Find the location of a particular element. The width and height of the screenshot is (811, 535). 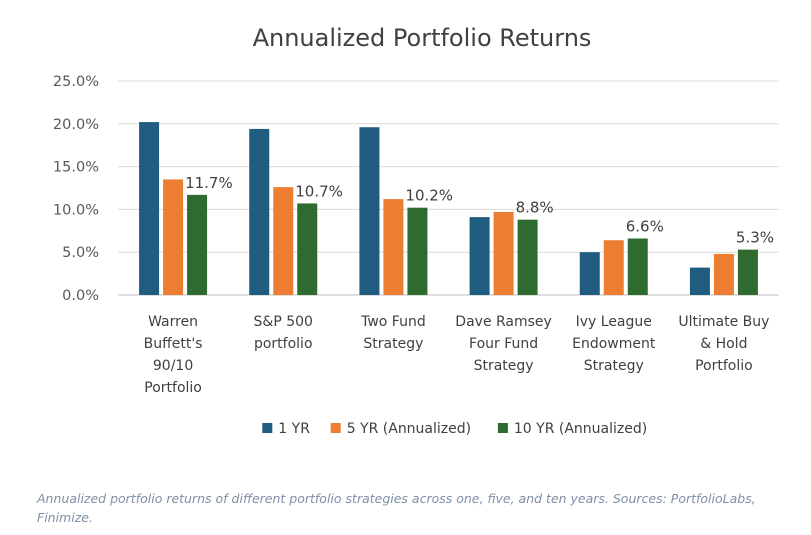

data-label: 10.7% is located at coordinates (319, 191).